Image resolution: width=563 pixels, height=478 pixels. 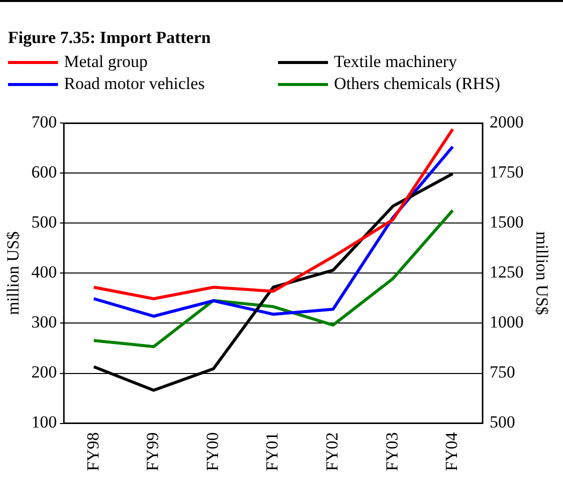 I want to click on x-tick-label: FY01, so click(x=272, y=452).